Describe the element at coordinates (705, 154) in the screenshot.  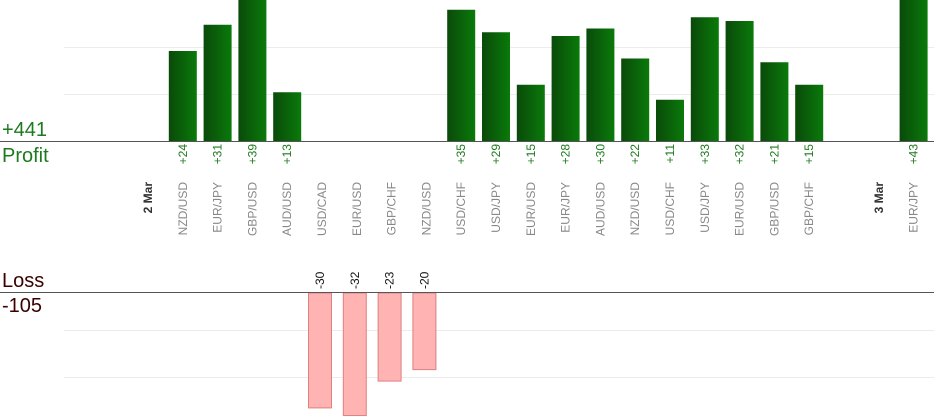
I see `profit-value-label: +33` at that location.